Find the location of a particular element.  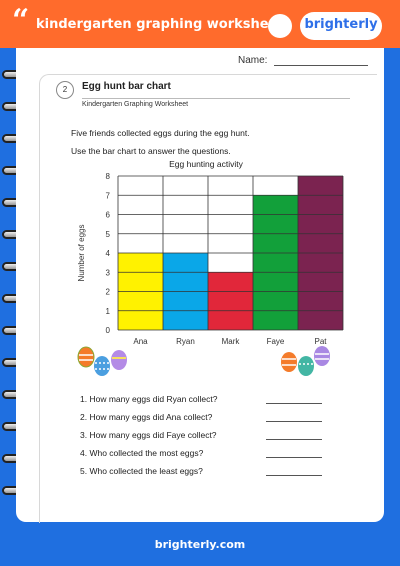

y-tick-label: 6 is located at coordinates (108, 215).